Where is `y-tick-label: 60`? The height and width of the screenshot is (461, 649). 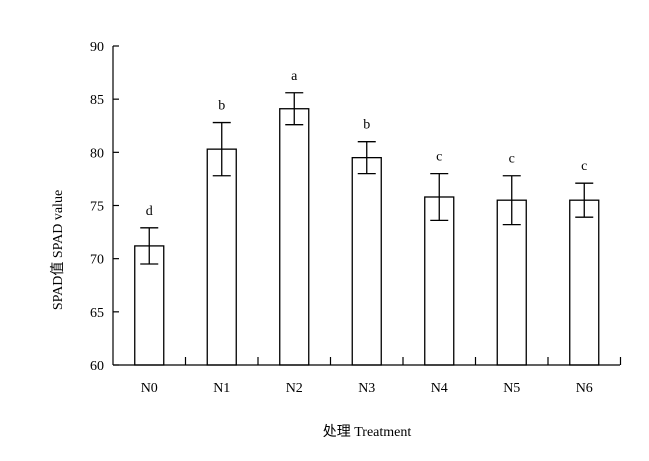
y-tick-label: 60 is located at coordinates (97, 366).